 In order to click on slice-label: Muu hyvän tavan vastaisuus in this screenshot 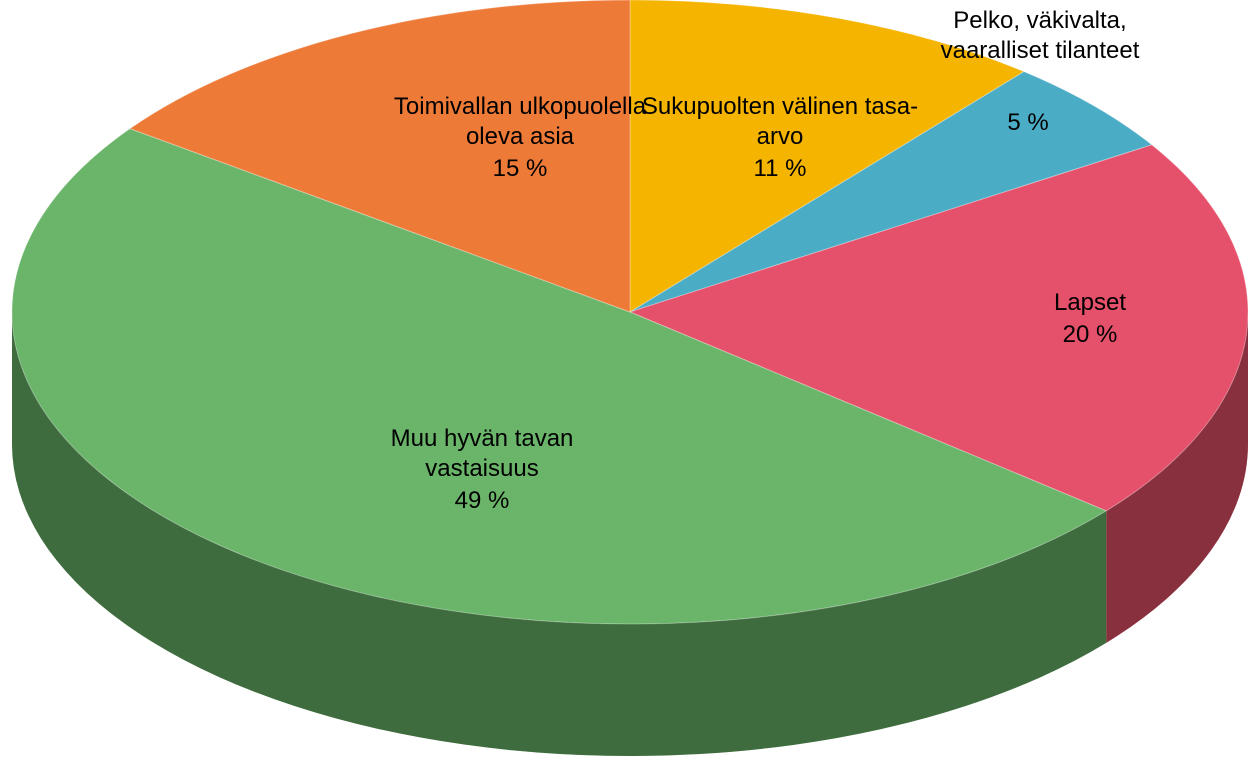, I will do `click(482, 453)`.